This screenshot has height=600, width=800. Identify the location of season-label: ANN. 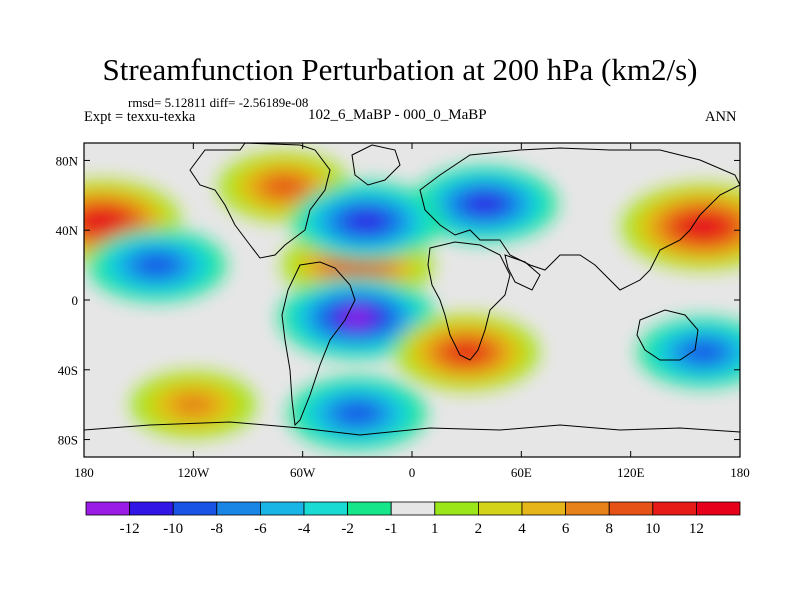
(721, 117).